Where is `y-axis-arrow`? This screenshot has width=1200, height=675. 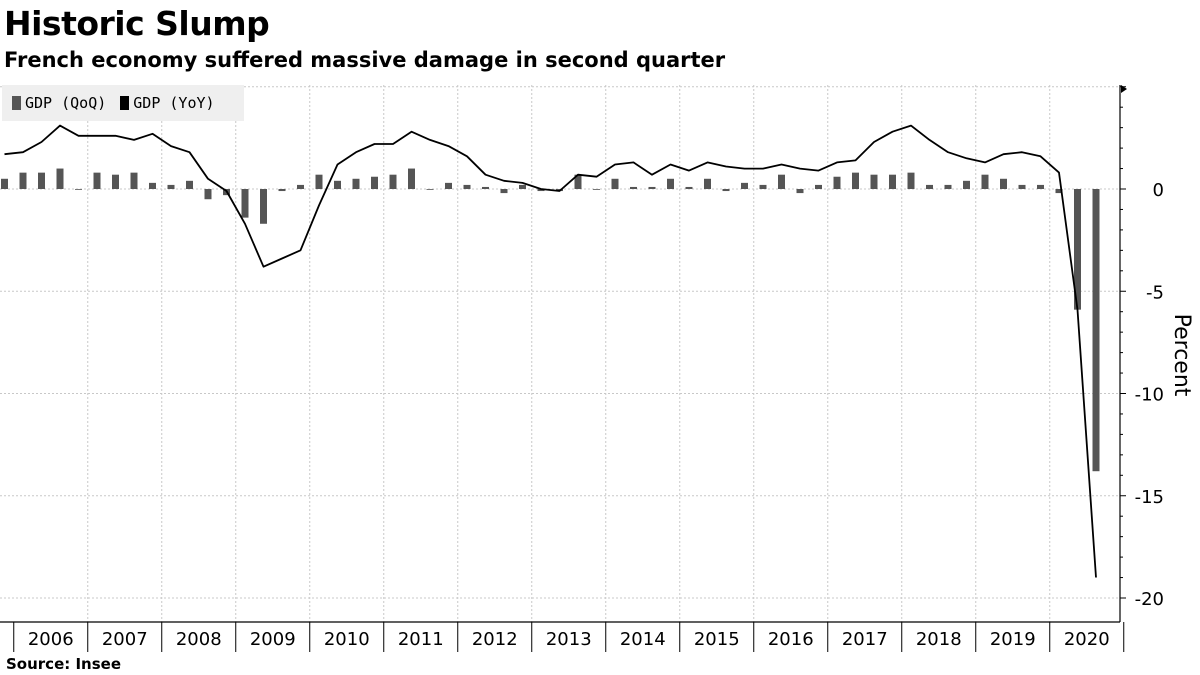
y-axis-arrow is located at coordinates (1124, 89).